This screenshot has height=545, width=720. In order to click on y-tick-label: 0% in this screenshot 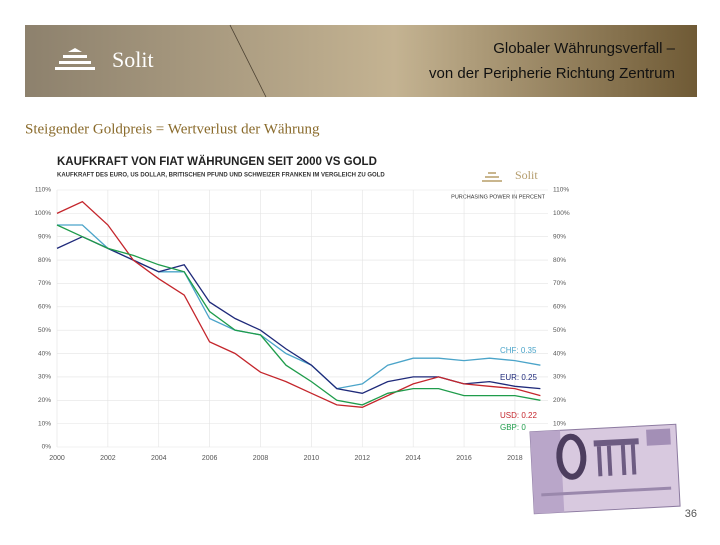, I will do `click(47, 447)`.